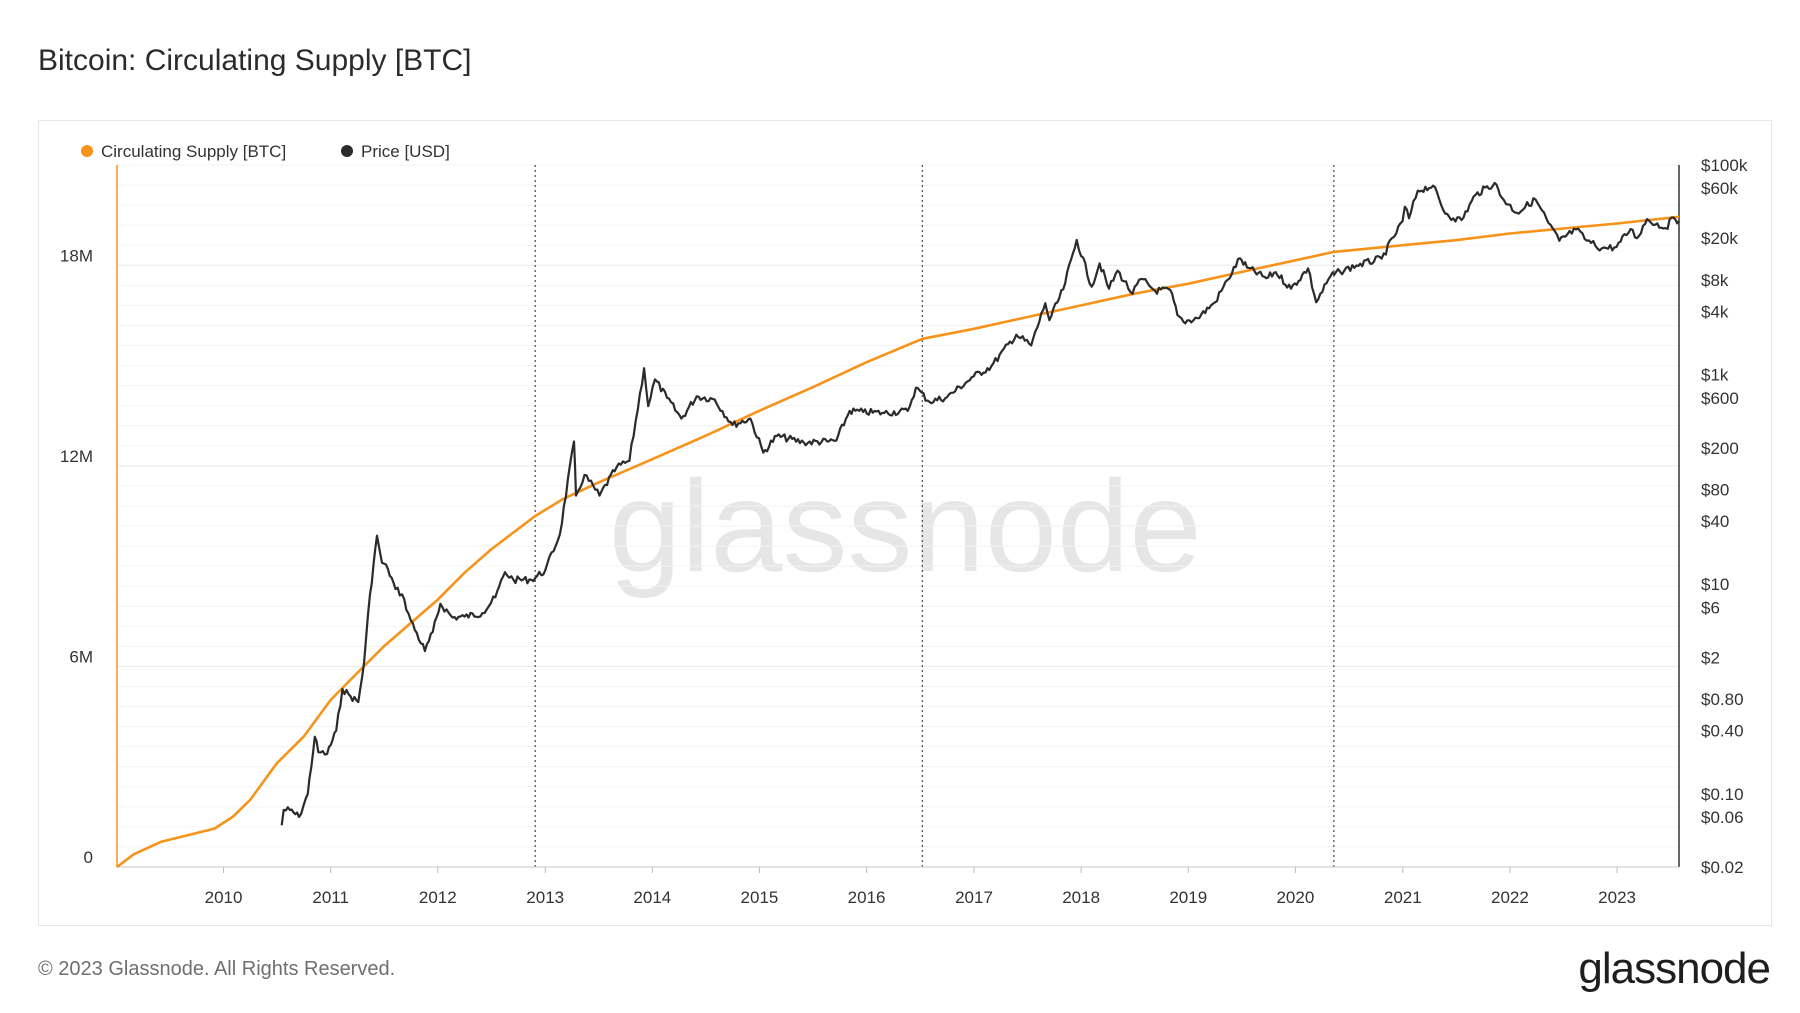 This screenshot has height=1013, width=1800. I want to click on y-right-tick-label: $60k, so click(1719, 188).